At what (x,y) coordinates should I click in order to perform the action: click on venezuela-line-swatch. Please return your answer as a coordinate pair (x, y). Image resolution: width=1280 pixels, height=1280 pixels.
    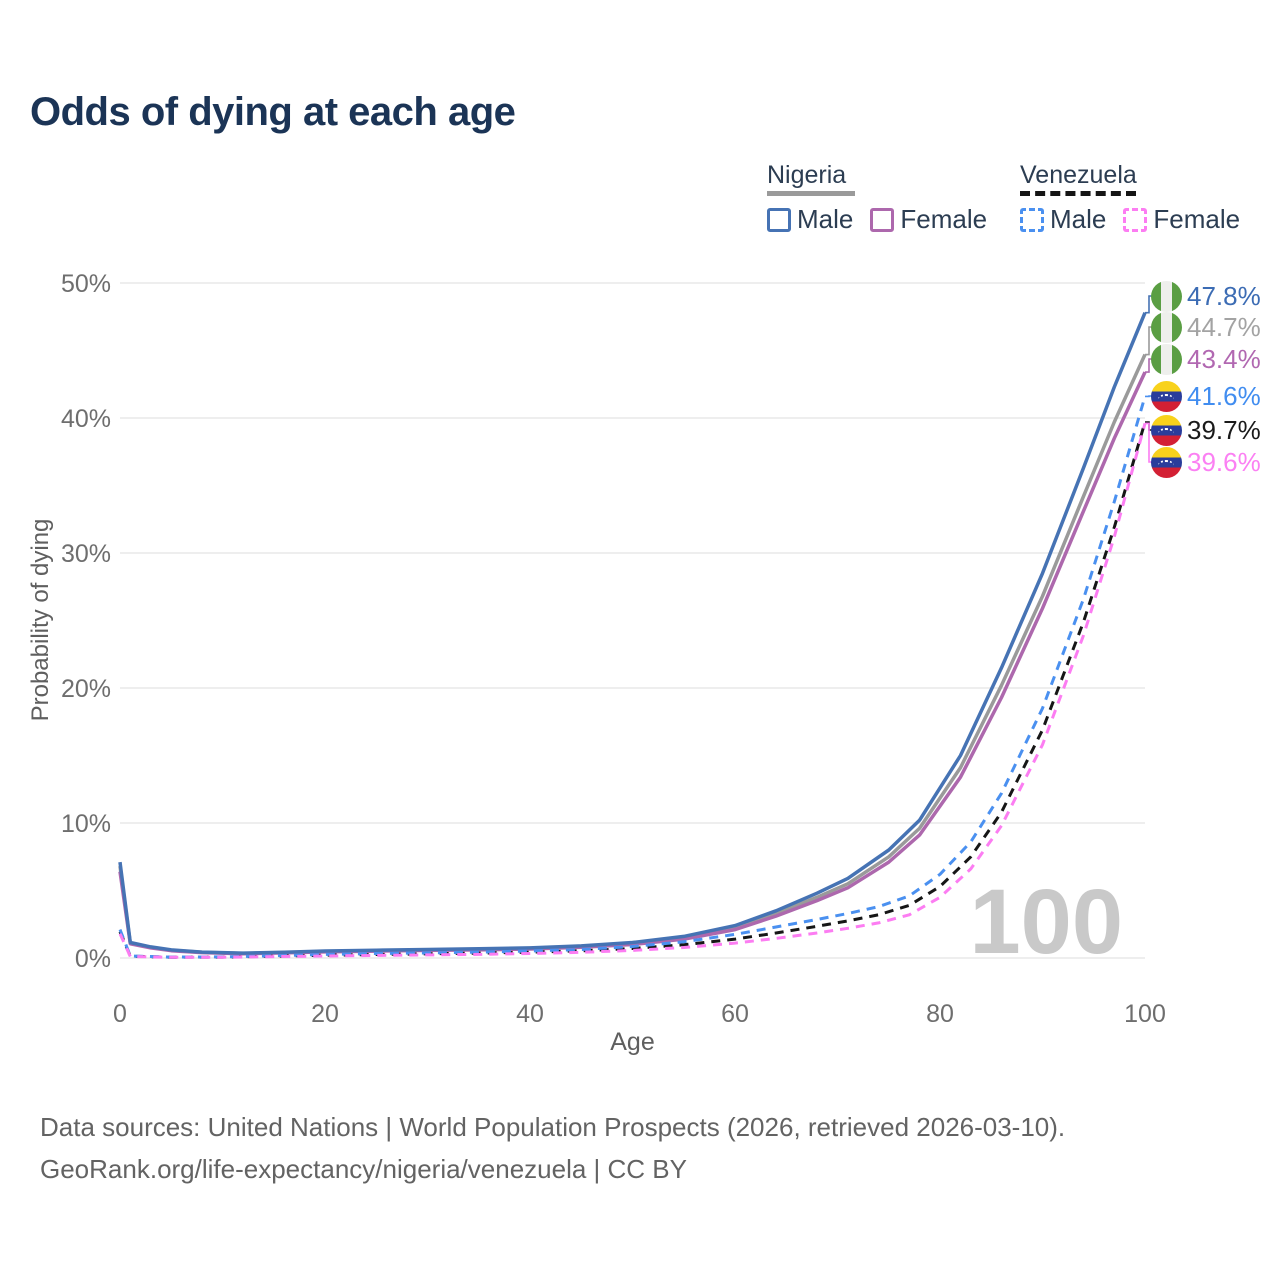
    Looking at the image, I should click on (1078, 193).